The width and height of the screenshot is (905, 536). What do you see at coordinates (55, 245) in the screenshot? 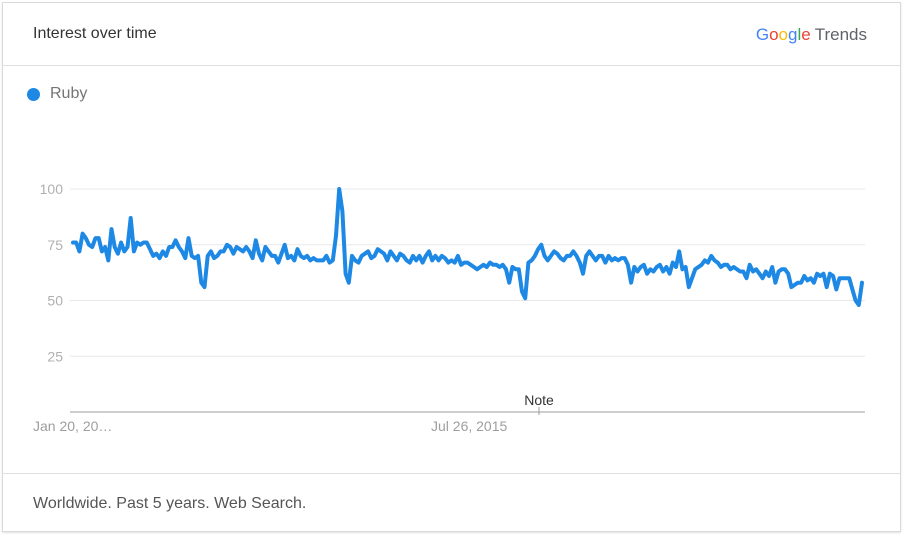
I see `y-tick-label: 75` at bounding box center [55, 245].